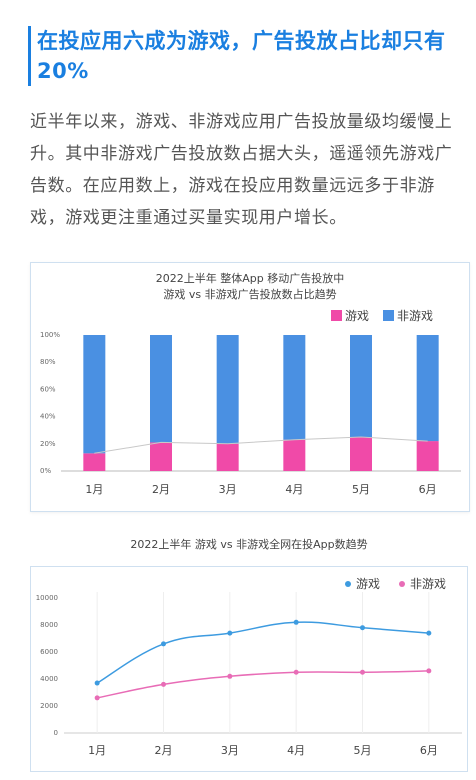 Image resolution: width=476 pixels, height=780 pixels. Describe the element at coordinates (48, 389) in the screenshot. I see `y-tick-label: 60%` at that location.